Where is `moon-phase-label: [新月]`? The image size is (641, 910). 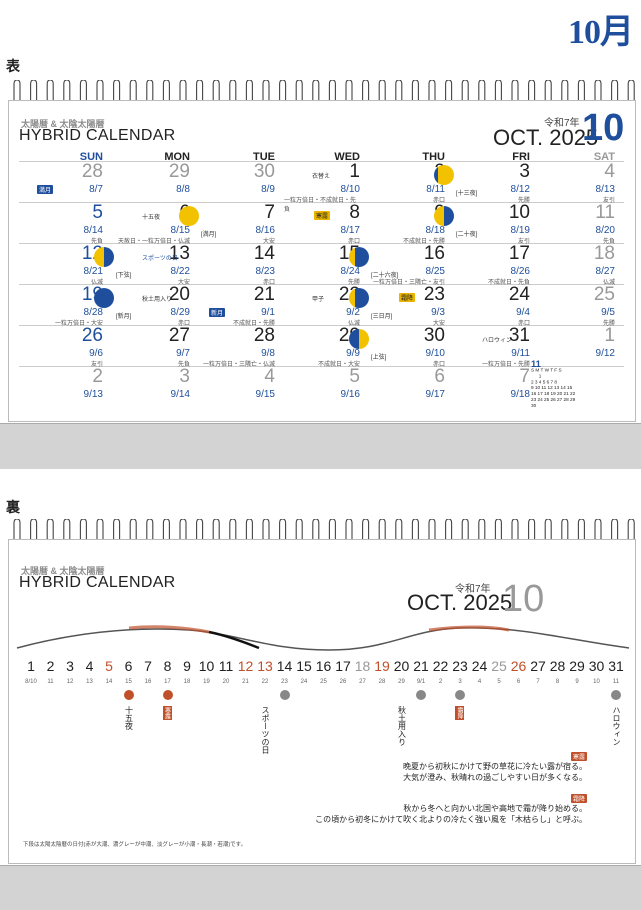
moon-phase-label: [新月] is located at coordinates (124, 317).